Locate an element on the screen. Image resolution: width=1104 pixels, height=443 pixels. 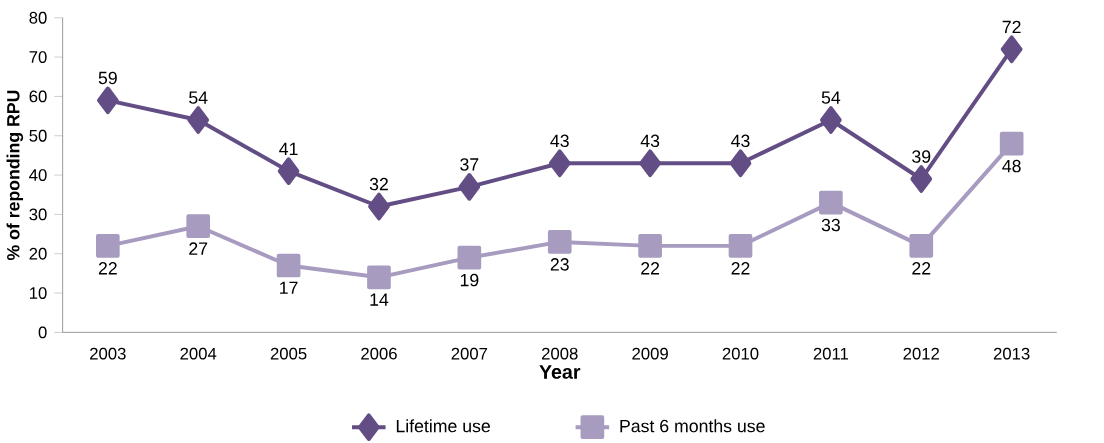
data-label: 14 is located at coordinates (379, 299).